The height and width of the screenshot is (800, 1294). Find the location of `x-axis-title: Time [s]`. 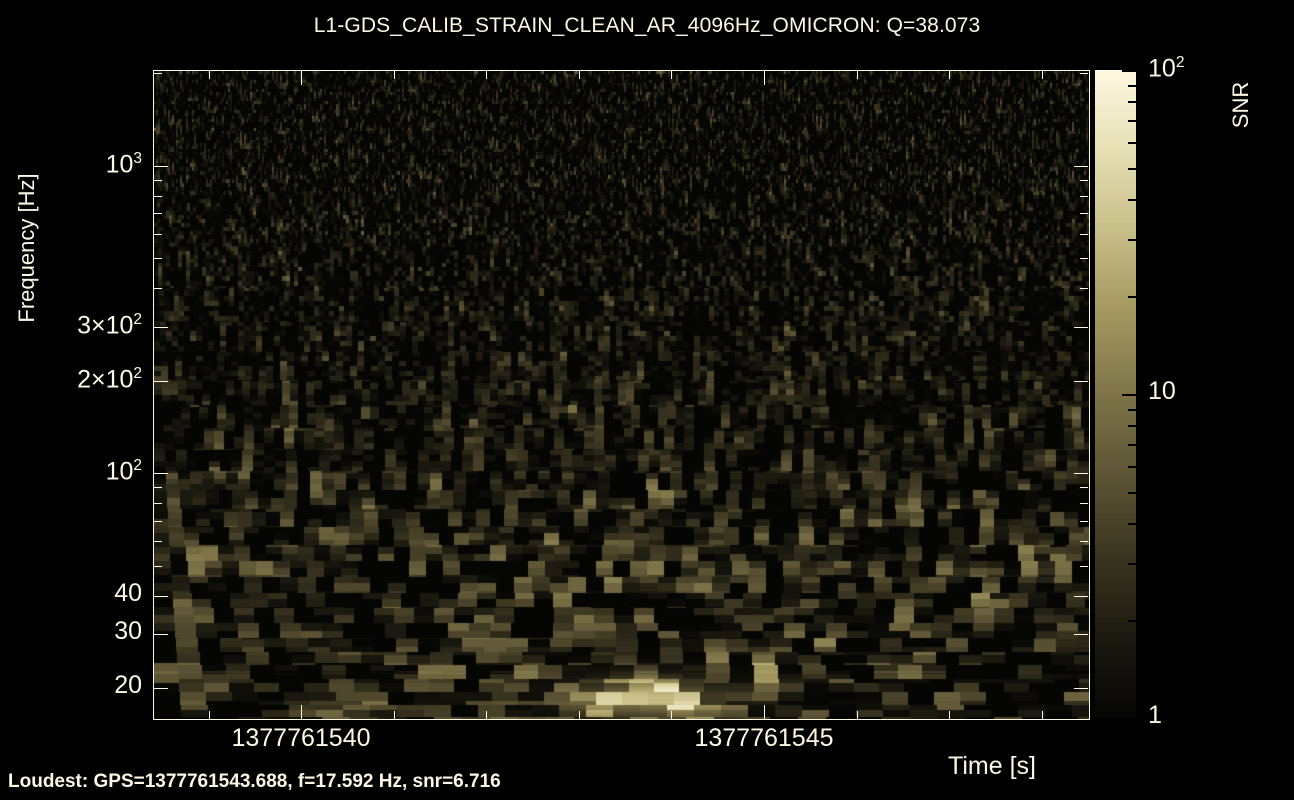

x-axis-title: Time [s] is located at coordinates (992, 766).